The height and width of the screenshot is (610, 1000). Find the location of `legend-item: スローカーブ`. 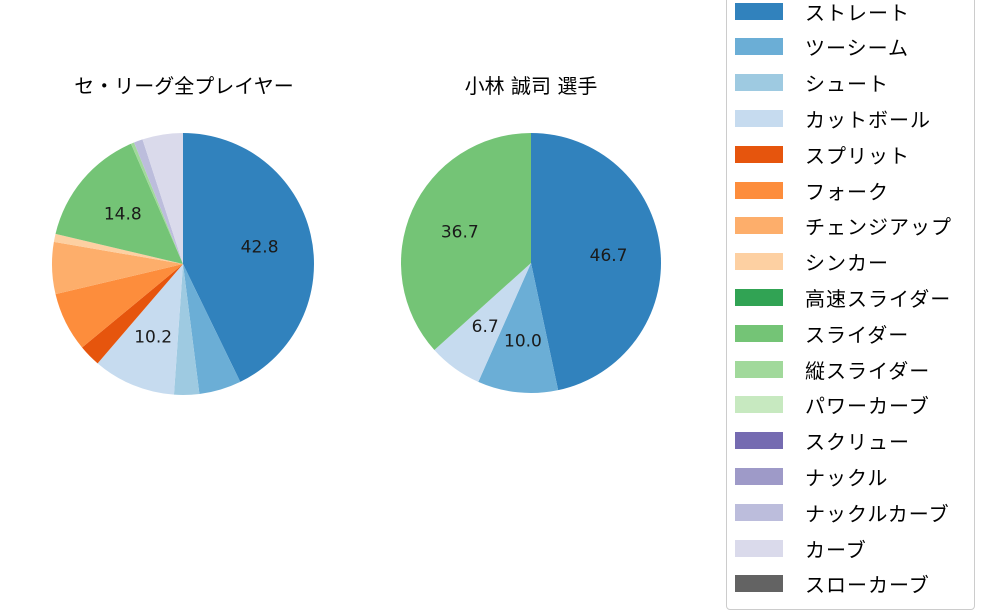

legend-item: スローカーブ is located at coordinates (832, 584).